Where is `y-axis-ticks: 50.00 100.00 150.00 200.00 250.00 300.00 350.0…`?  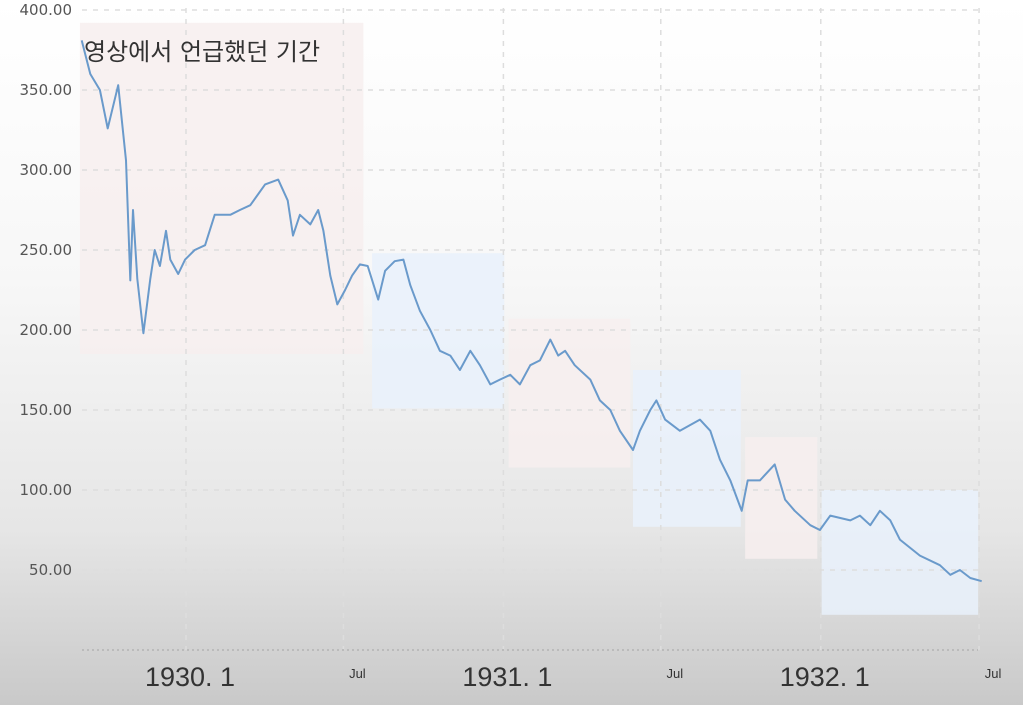 y-axis-ticks: 50.00 100.00 150.00 200.00 250.00 300.00 350.0… is located at coordinates (46, 290).